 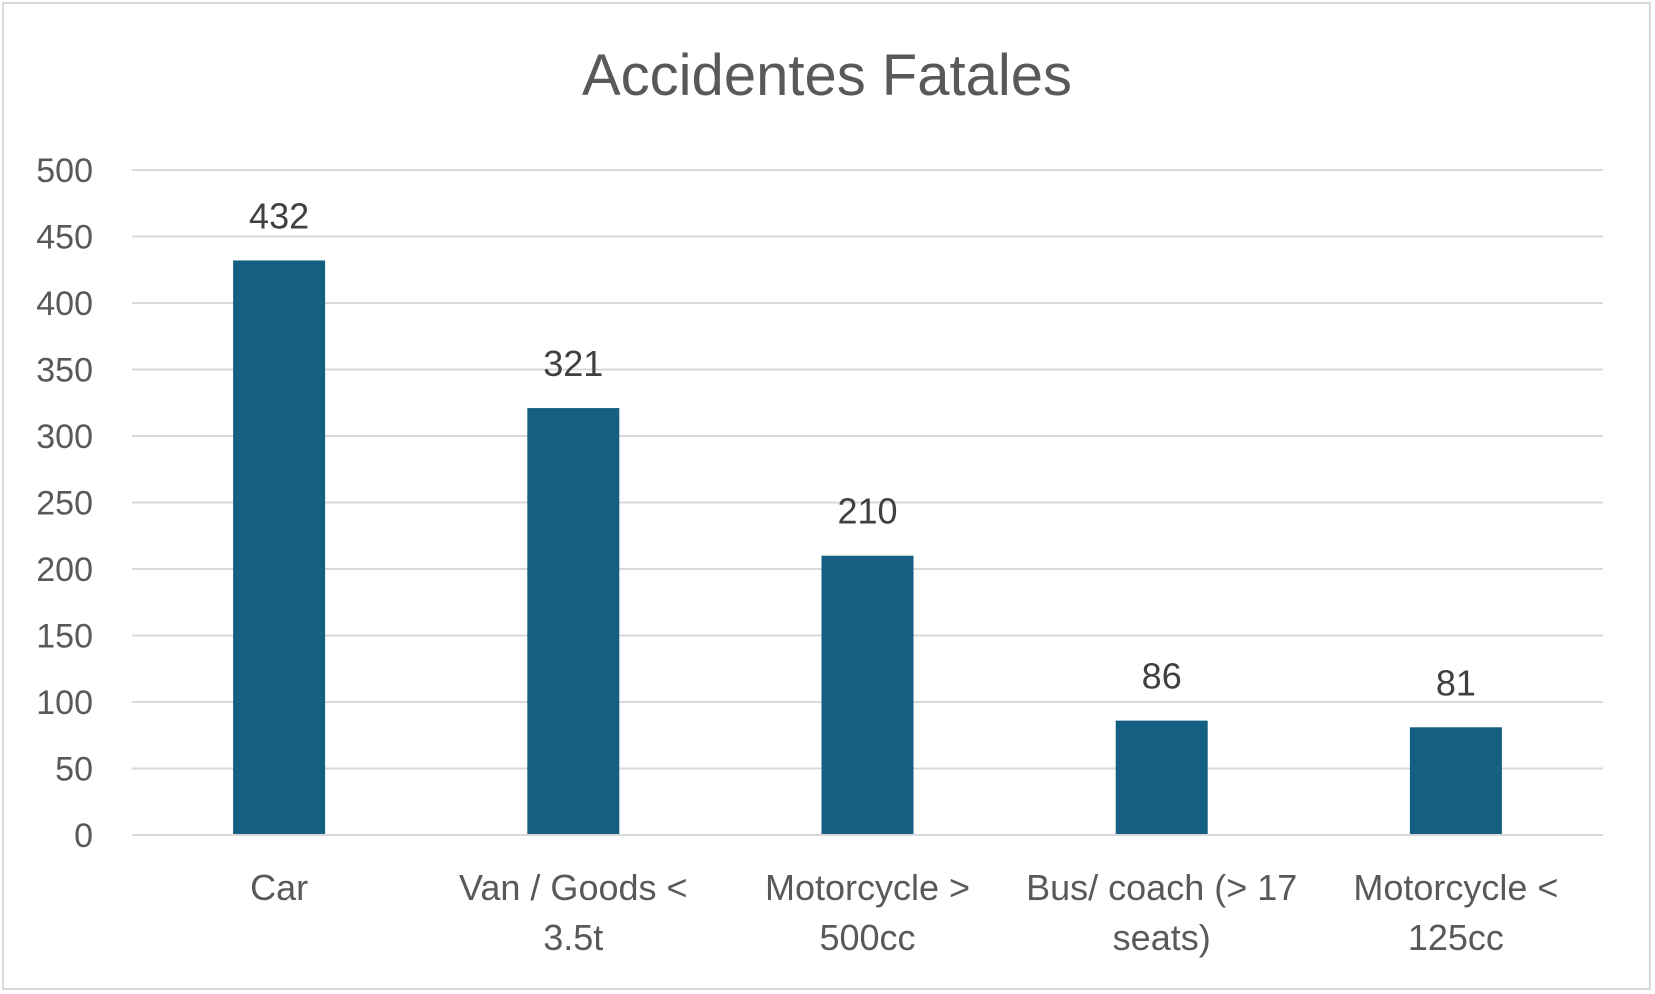 What do you see at coordinates (827, 75) in the screenshot?
I see `chart-title: Accidentes Fatales` at bounding box center [827, 75].